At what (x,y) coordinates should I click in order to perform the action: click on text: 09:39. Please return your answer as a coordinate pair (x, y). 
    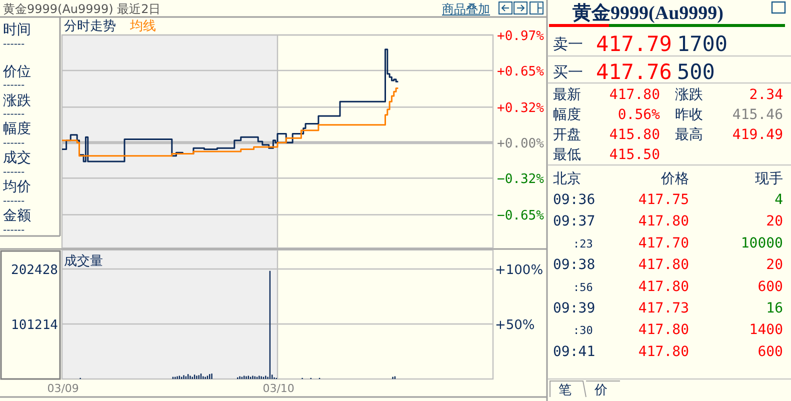
    Looking at the image, I should click on (574, 308).